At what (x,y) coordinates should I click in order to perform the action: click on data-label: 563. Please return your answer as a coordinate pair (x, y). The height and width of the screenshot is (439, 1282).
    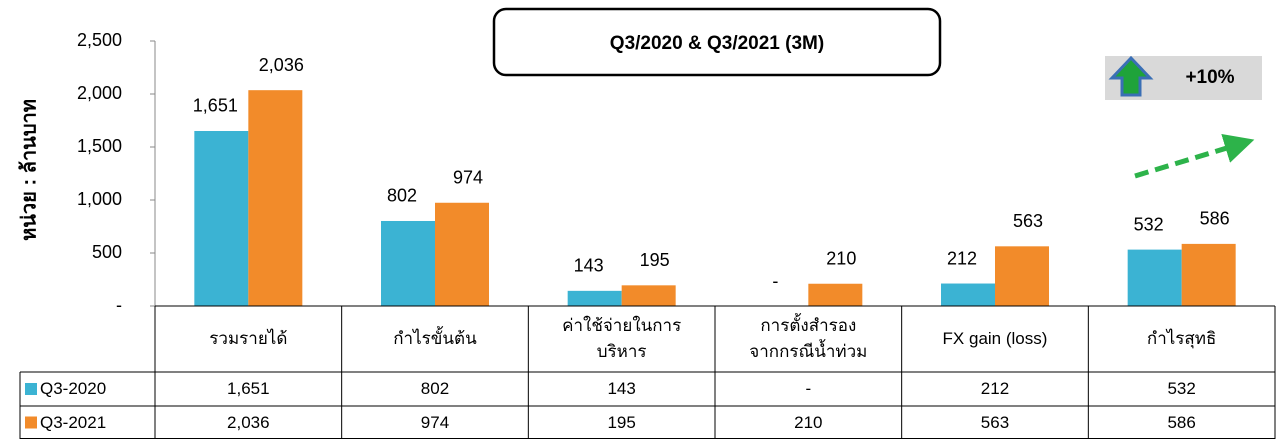
    Looking at the image, I should click on (1028, 221).